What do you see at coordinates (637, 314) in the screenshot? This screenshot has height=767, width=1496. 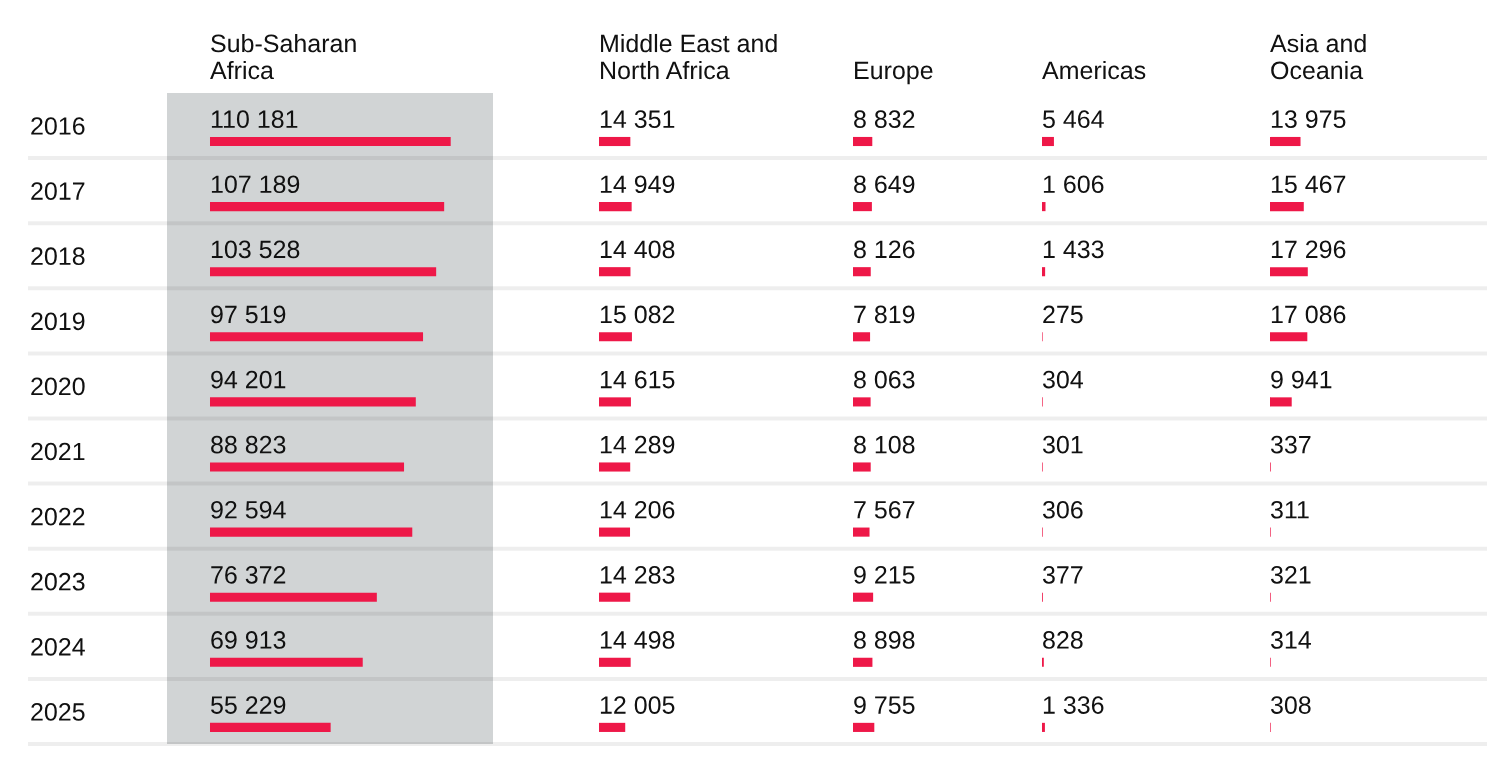 I see `data-label: 15 082` at bounding box center [637, 314].